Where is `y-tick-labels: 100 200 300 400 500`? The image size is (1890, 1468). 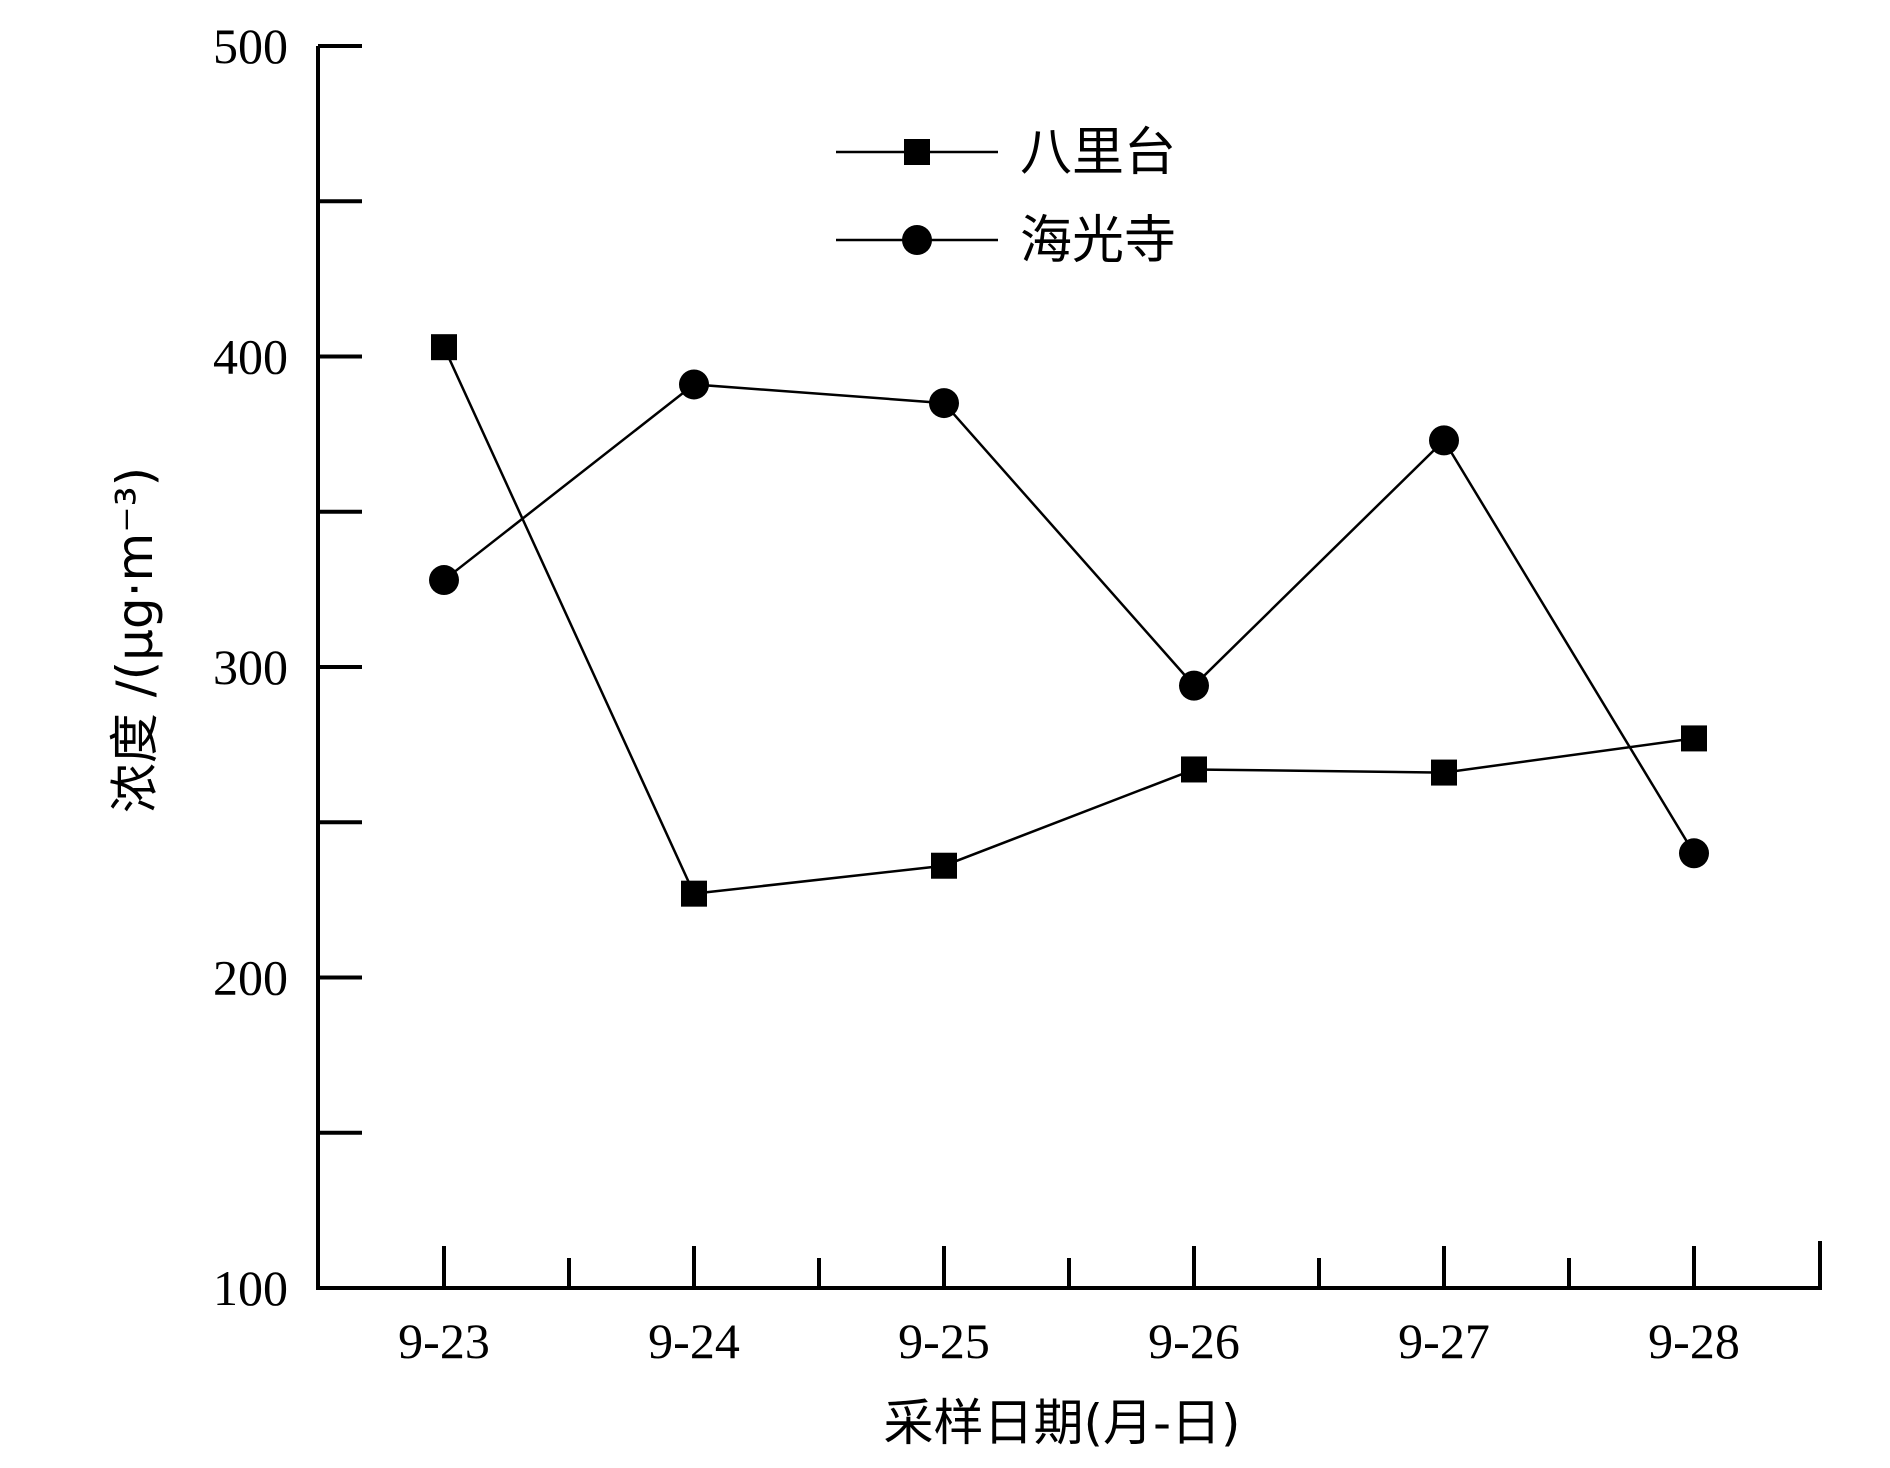
y-tick-labels: 100 200 300 400 500 is located at coordinates (250, 667).